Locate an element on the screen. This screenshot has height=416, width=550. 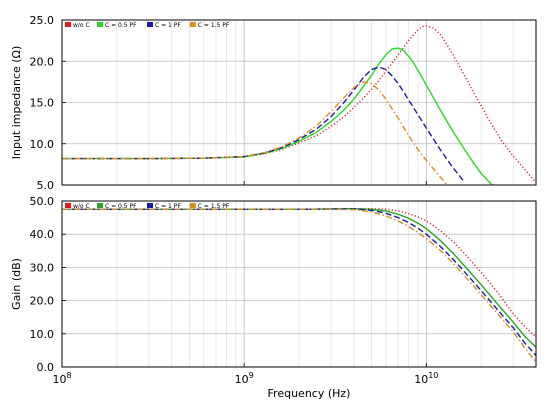
y-tick-label: 15.0 is located at coordinates (42, 103).